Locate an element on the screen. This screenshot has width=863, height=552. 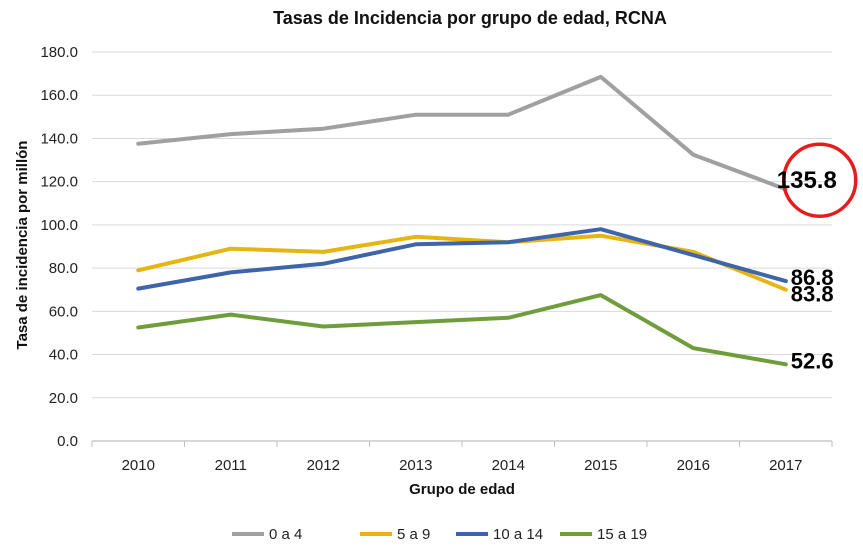
y-tick-label: 160.0 is located at coordinates (59, 95).